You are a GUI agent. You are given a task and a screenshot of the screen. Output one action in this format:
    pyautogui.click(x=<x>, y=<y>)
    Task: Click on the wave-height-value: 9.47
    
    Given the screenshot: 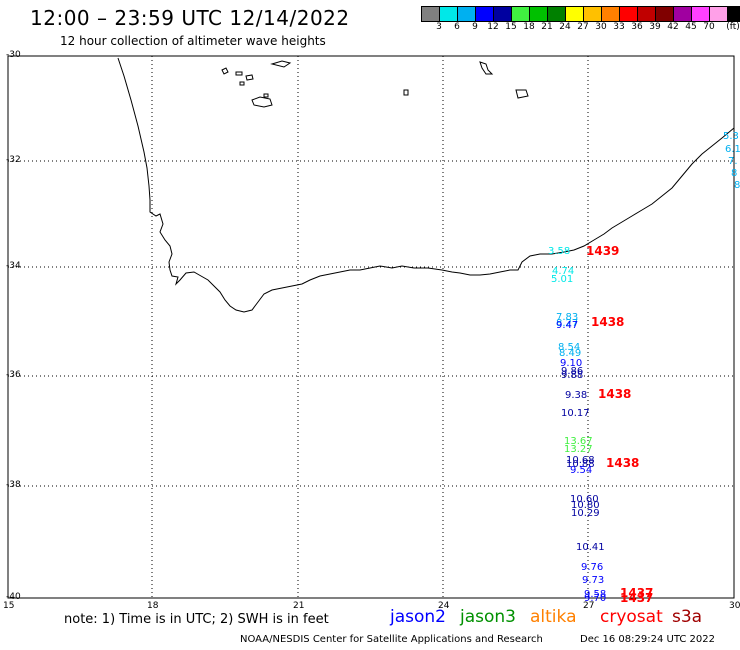 What is the action you would take?
    pyautogui.click(x=567, y=325)
    